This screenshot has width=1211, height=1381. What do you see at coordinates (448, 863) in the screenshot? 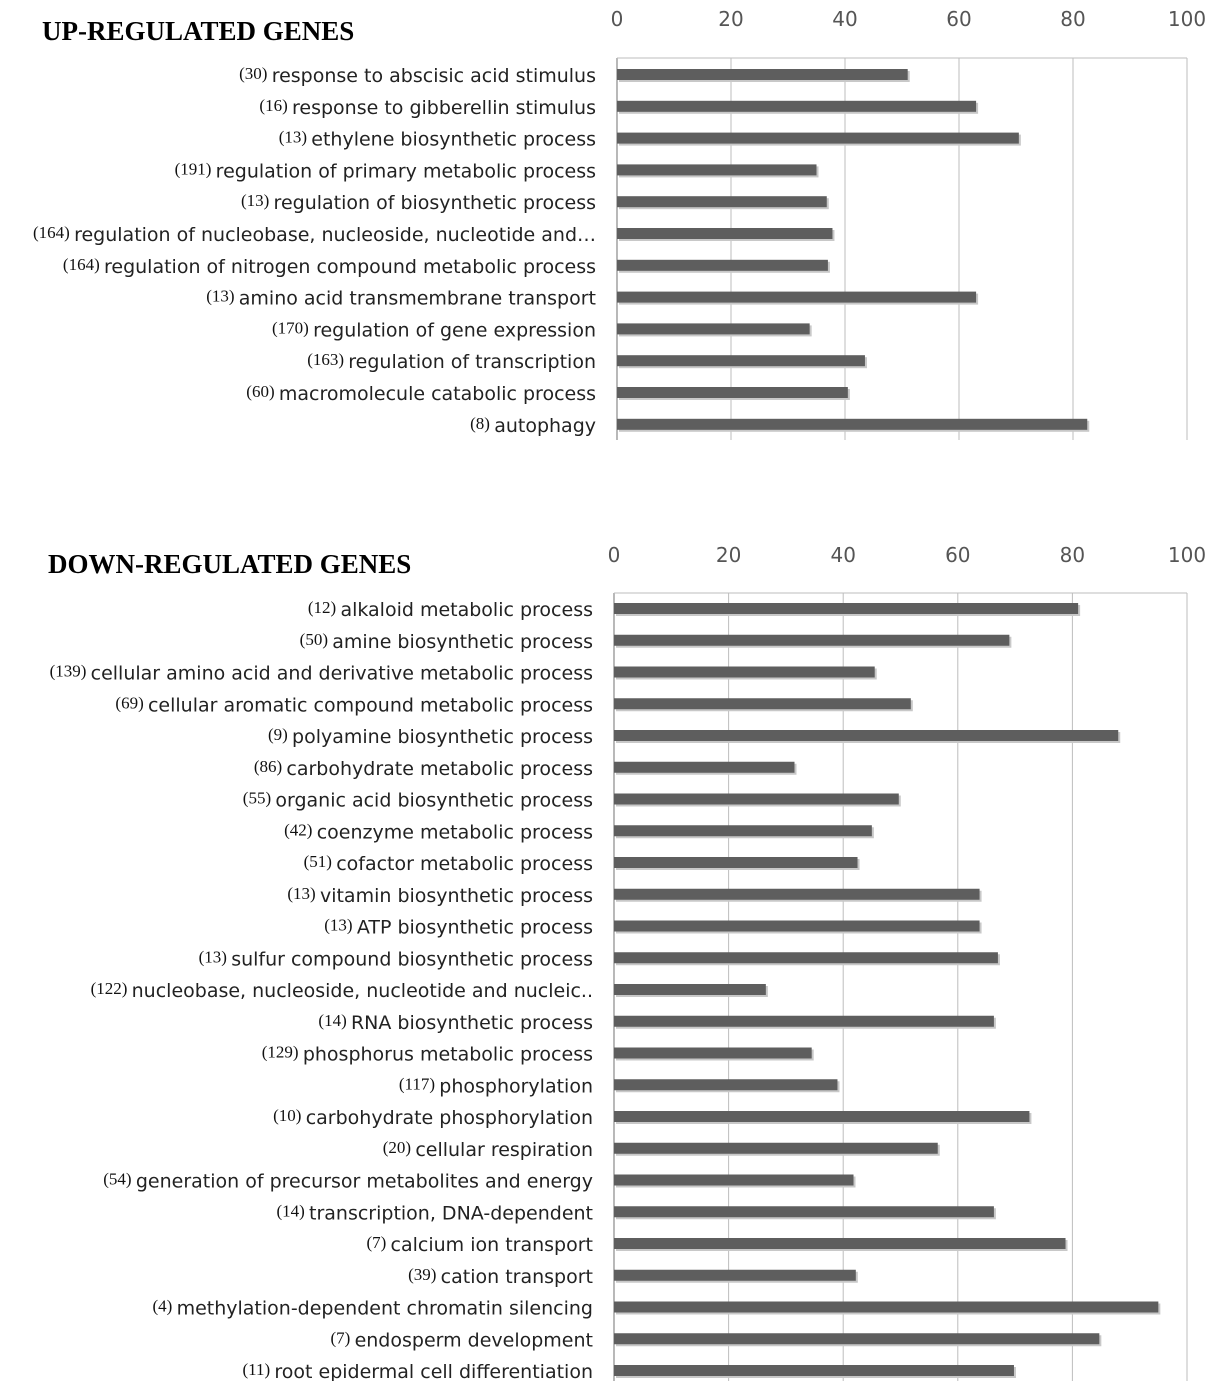
I see `category-label: (51) cofactor metabolic process` at bounding box center [448, 863].